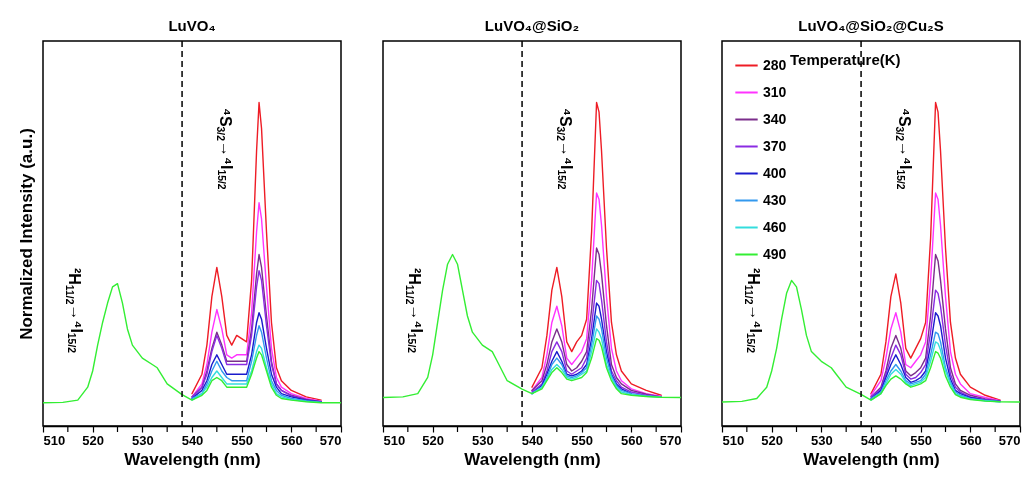 The image size is (1035, 484). What do you see at coordinates (532, 26) in the screenshot?
I see `chart-title: LuVO₄@SiO₂` at bounding box center [532, 26].